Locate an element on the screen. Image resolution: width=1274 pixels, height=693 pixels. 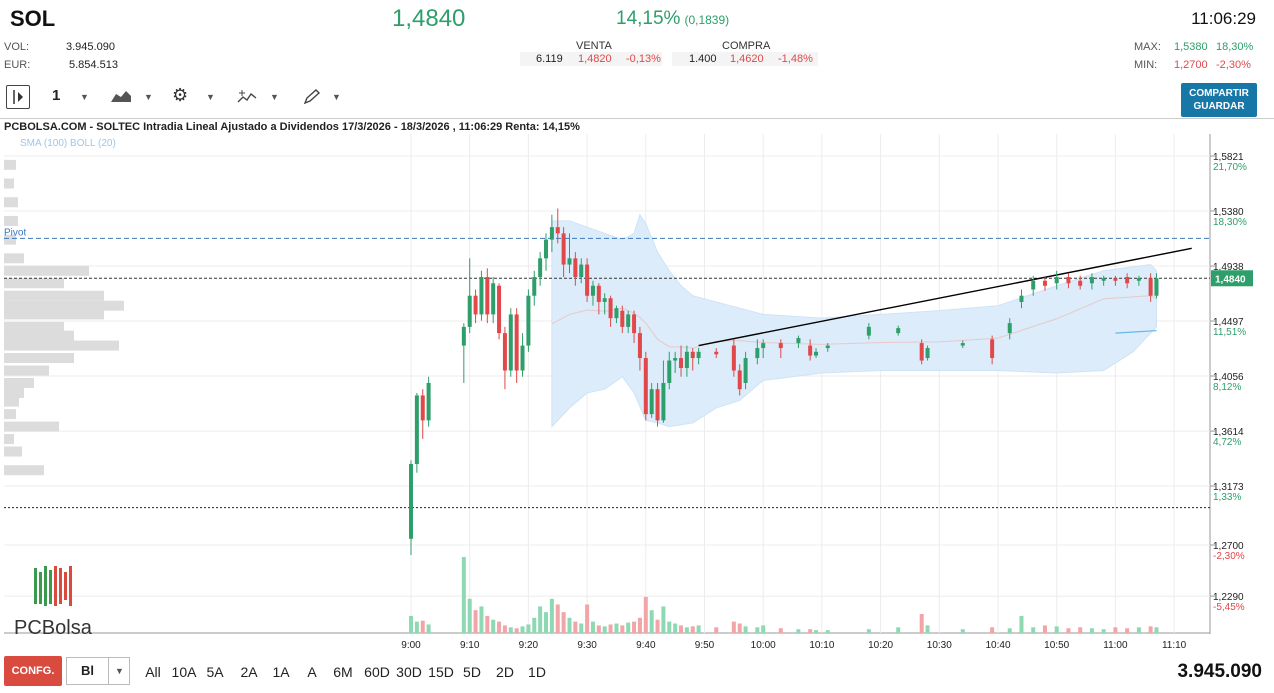
time-tick-label: 10:00 is located at coordinates (763, 645).